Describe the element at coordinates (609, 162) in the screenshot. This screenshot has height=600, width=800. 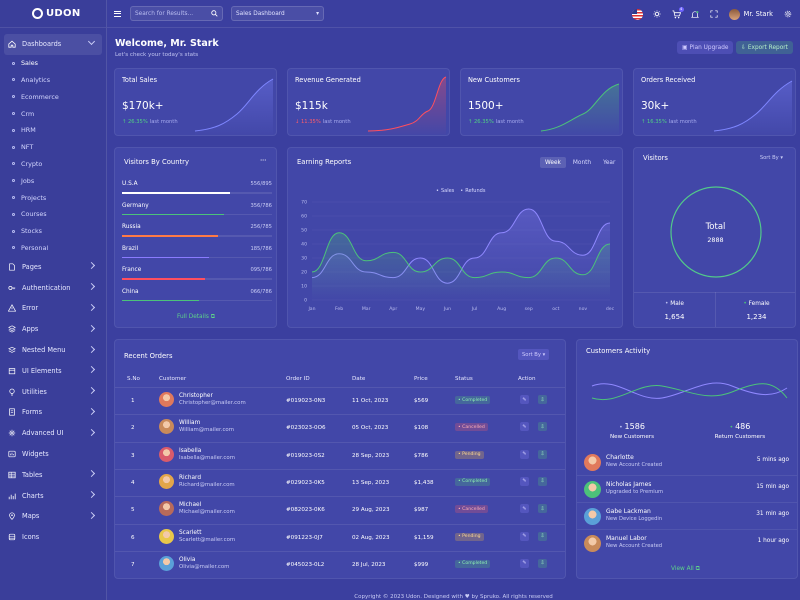
I see `tab-year: Year` at that location.